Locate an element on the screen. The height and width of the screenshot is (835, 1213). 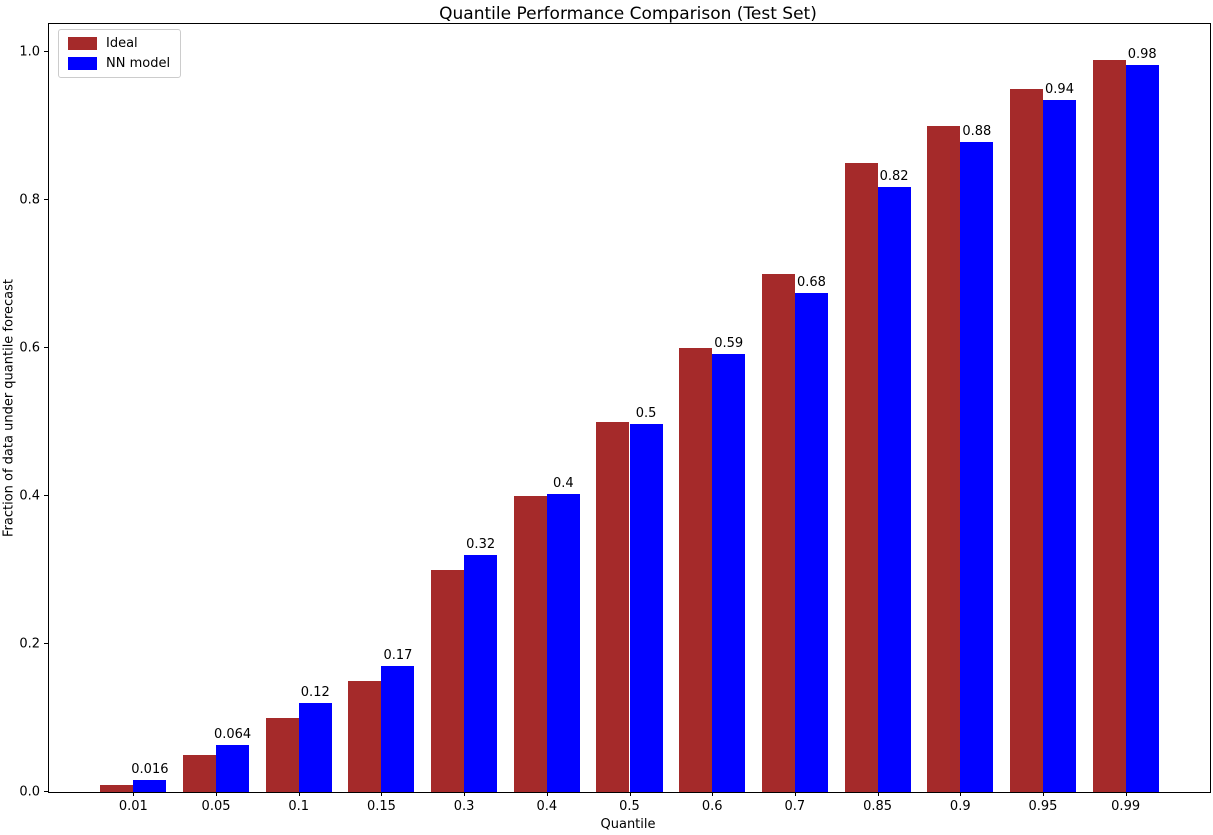
x-tick-label: 0.01 is located at coordinates (133, 806).